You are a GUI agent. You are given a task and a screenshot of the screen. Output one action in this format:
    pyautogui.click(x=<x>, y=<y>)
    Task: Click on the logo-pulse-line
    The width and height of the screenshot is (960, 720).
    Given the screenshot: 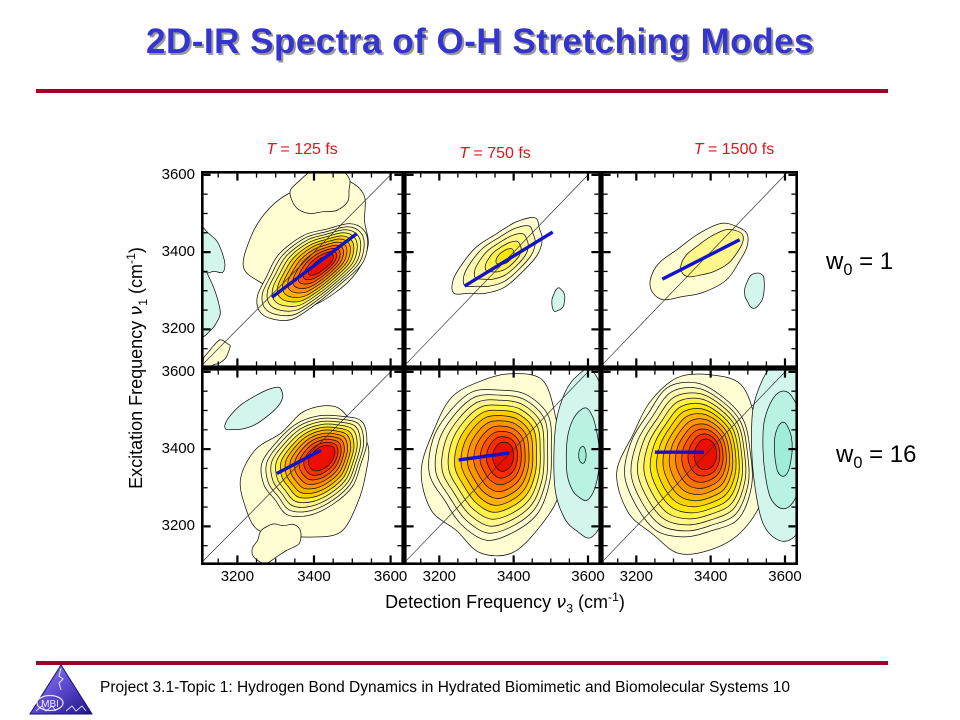 What is the action you would take?
    pyautogui.click(x=61, y=679)
    